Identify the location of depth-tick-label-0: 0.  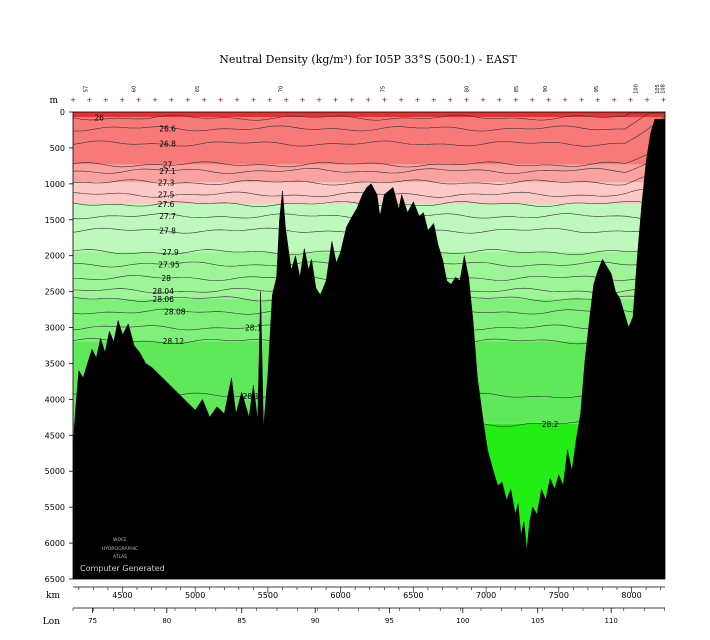
(62, 112).